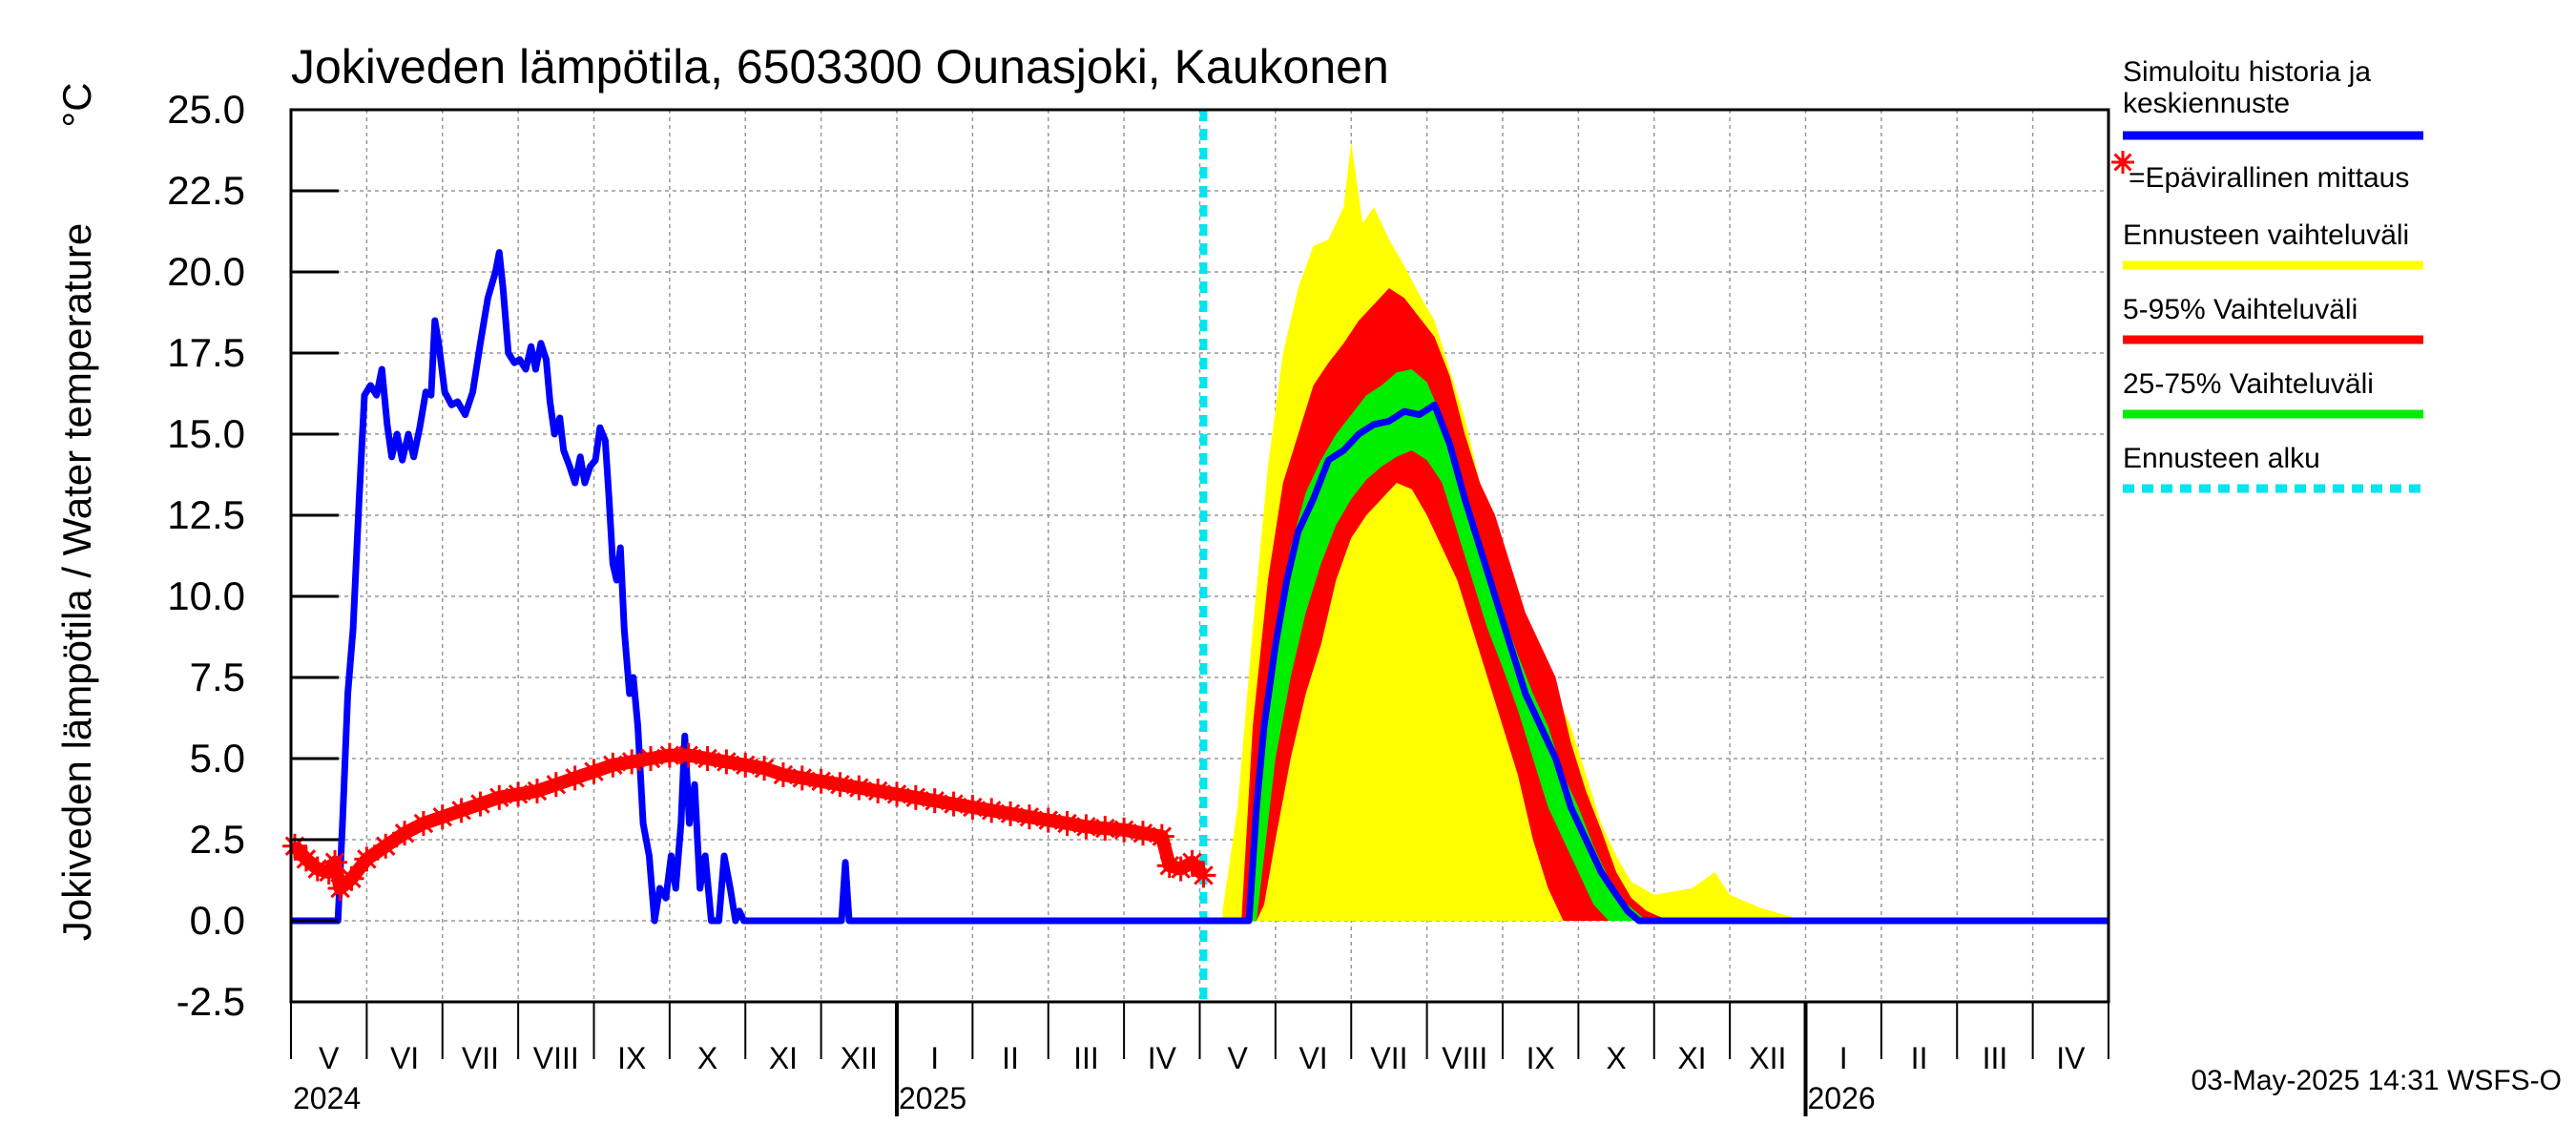 Image resolution: width=2576 pixels, height=1145 pixels. Describe the element at coordinates (2248, 384) in the screenshot. I see `legend-label: 25-75% Vaihteluväli` at that location.